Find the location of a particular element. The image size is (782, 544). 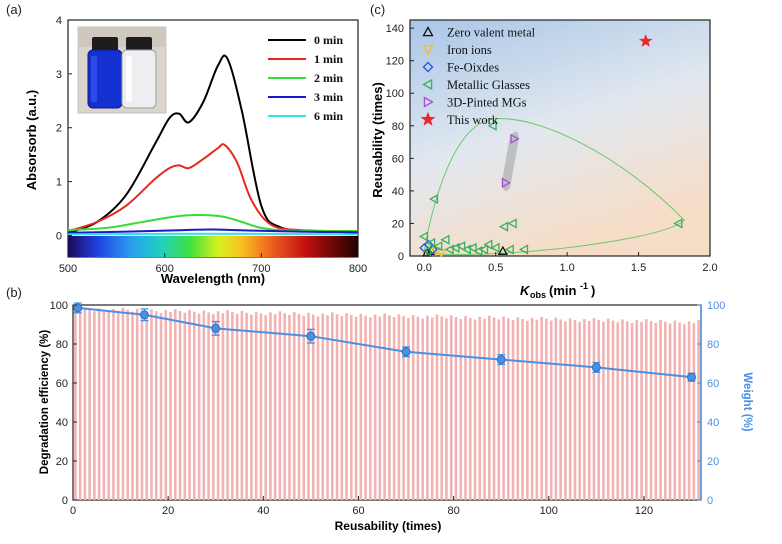

y2-tick-label-b: 40 is located at coordinates (713, 423).